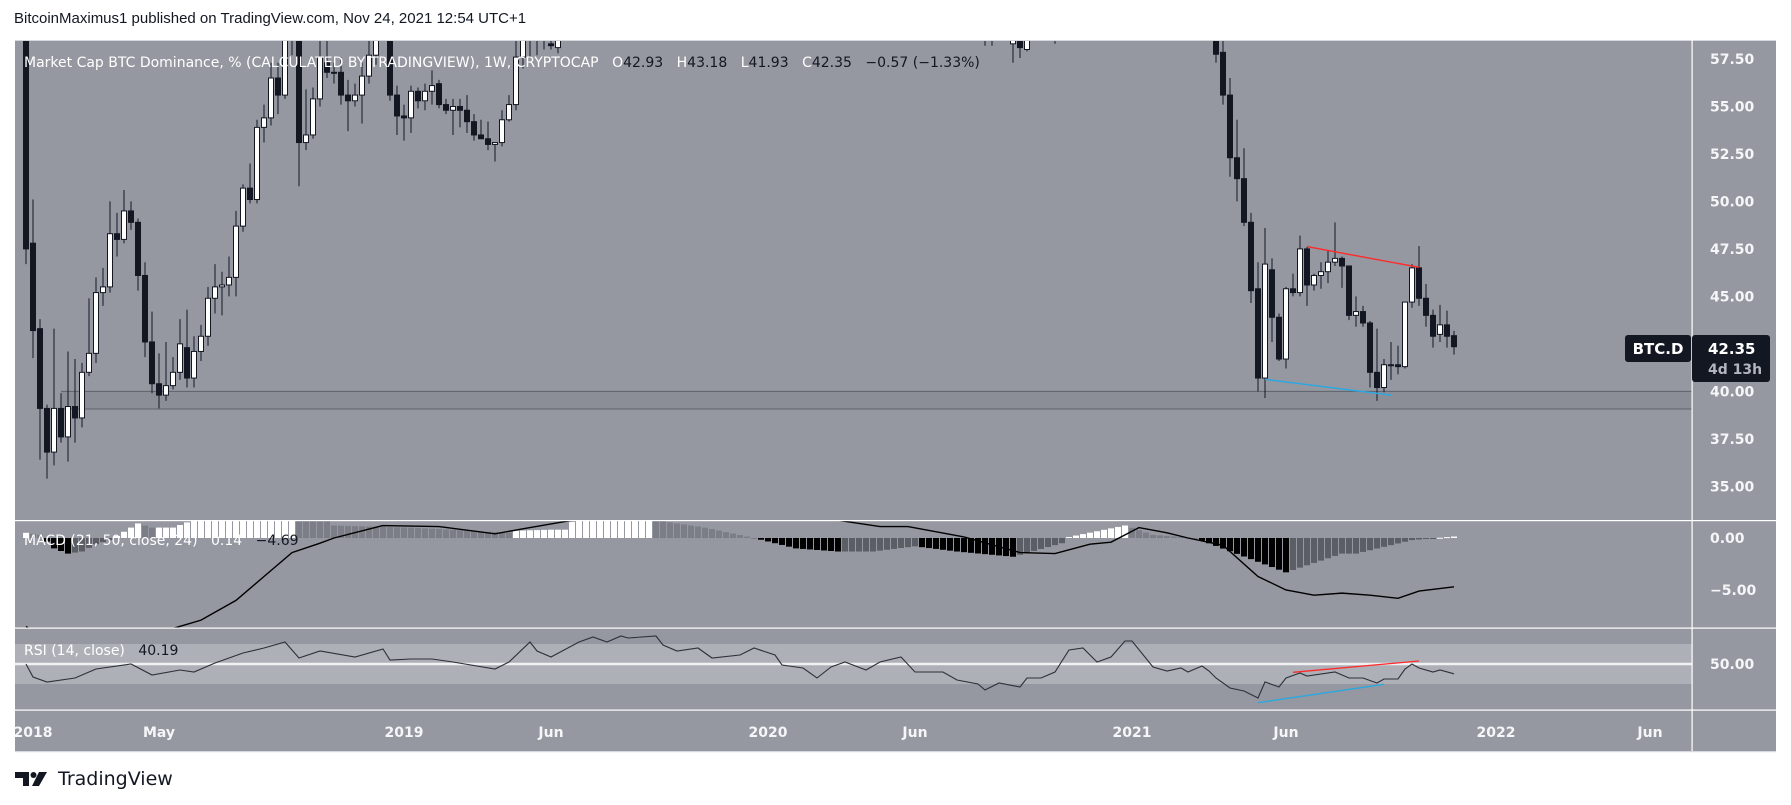 Image resolution: width=1791 pixels, height=805 pixels. I want to click on resistance-trendline, so click(1363, 257).